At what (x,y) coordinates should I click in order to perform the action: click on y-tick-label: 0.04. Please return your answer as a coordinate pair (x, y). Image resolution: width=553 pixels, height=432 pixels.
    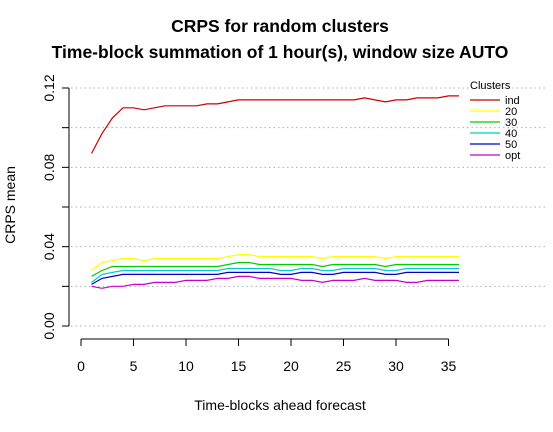
    Looking at the image, I should click on (49, 246).